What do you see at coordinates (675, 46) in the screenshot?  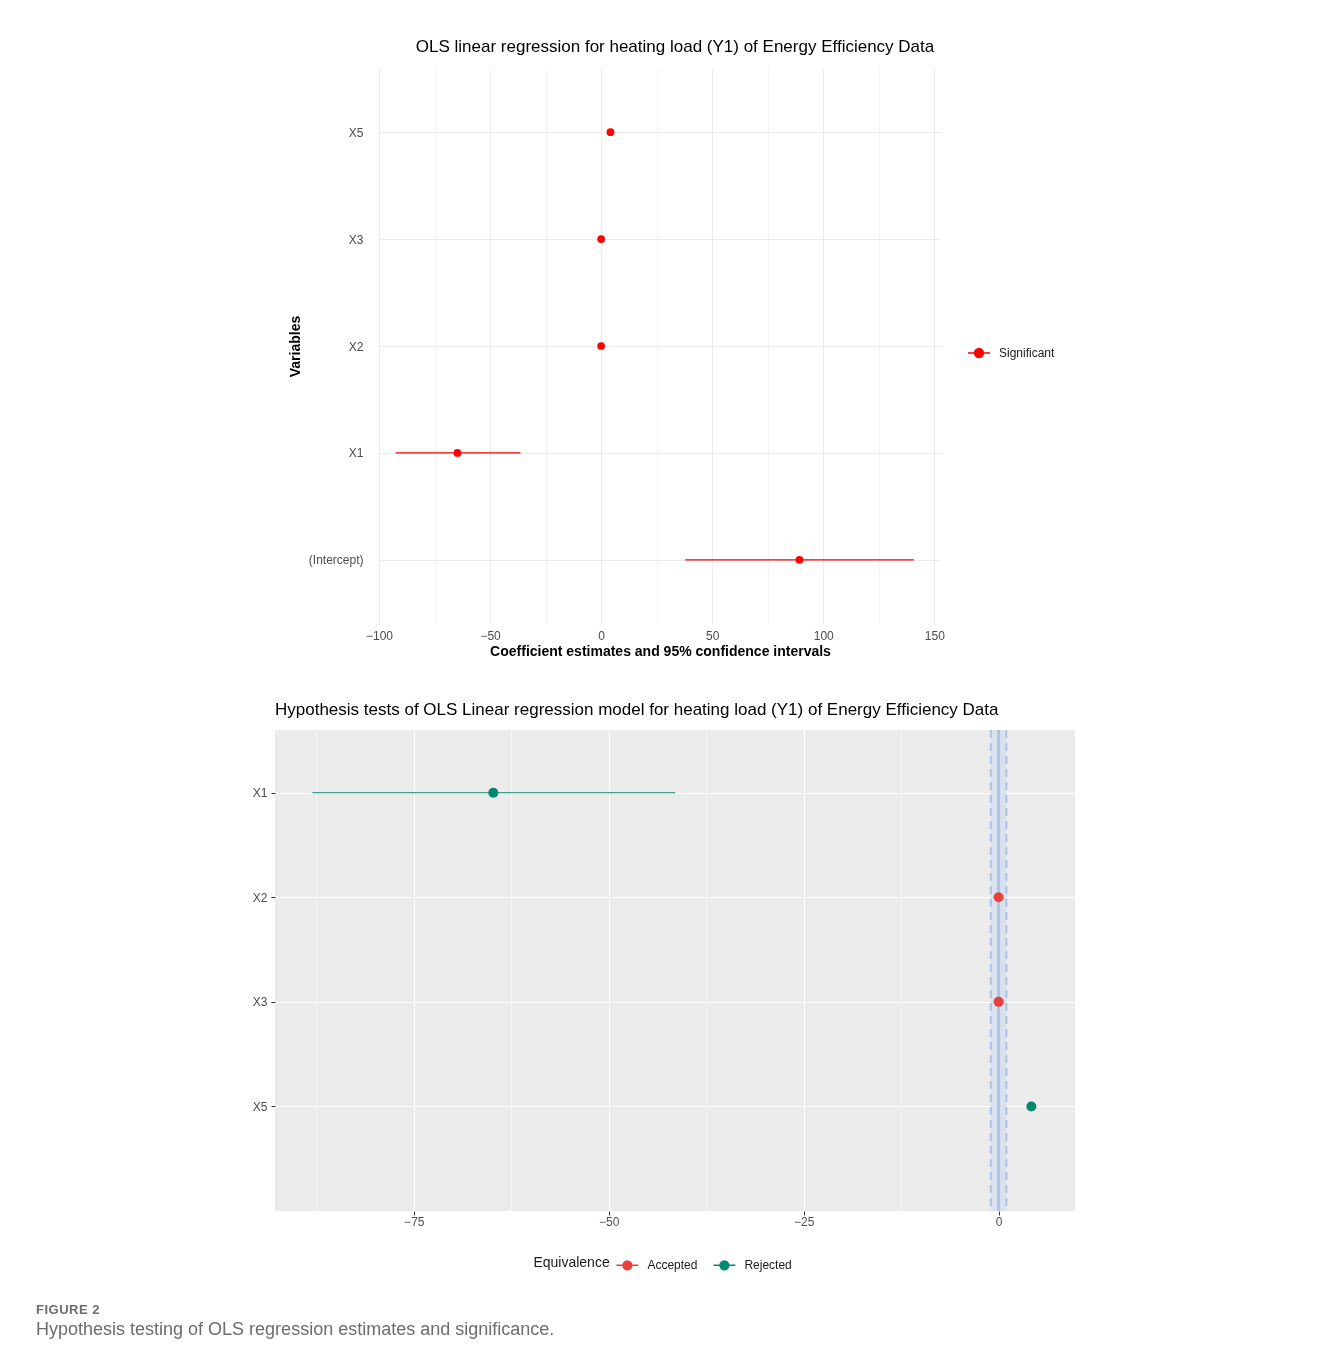 I see `chart-title: OLS linear regression for heating load (Y1) of Energy Efficiency Data` at bounding box center [675, 46].